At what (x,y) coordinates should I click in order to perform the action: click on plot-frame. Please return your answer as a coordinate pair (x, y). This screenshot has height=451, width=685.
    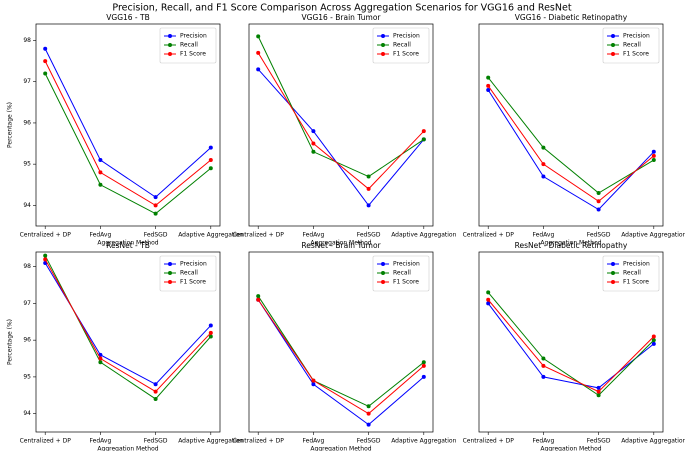
    Looking at the image, I should click on (571, 125).